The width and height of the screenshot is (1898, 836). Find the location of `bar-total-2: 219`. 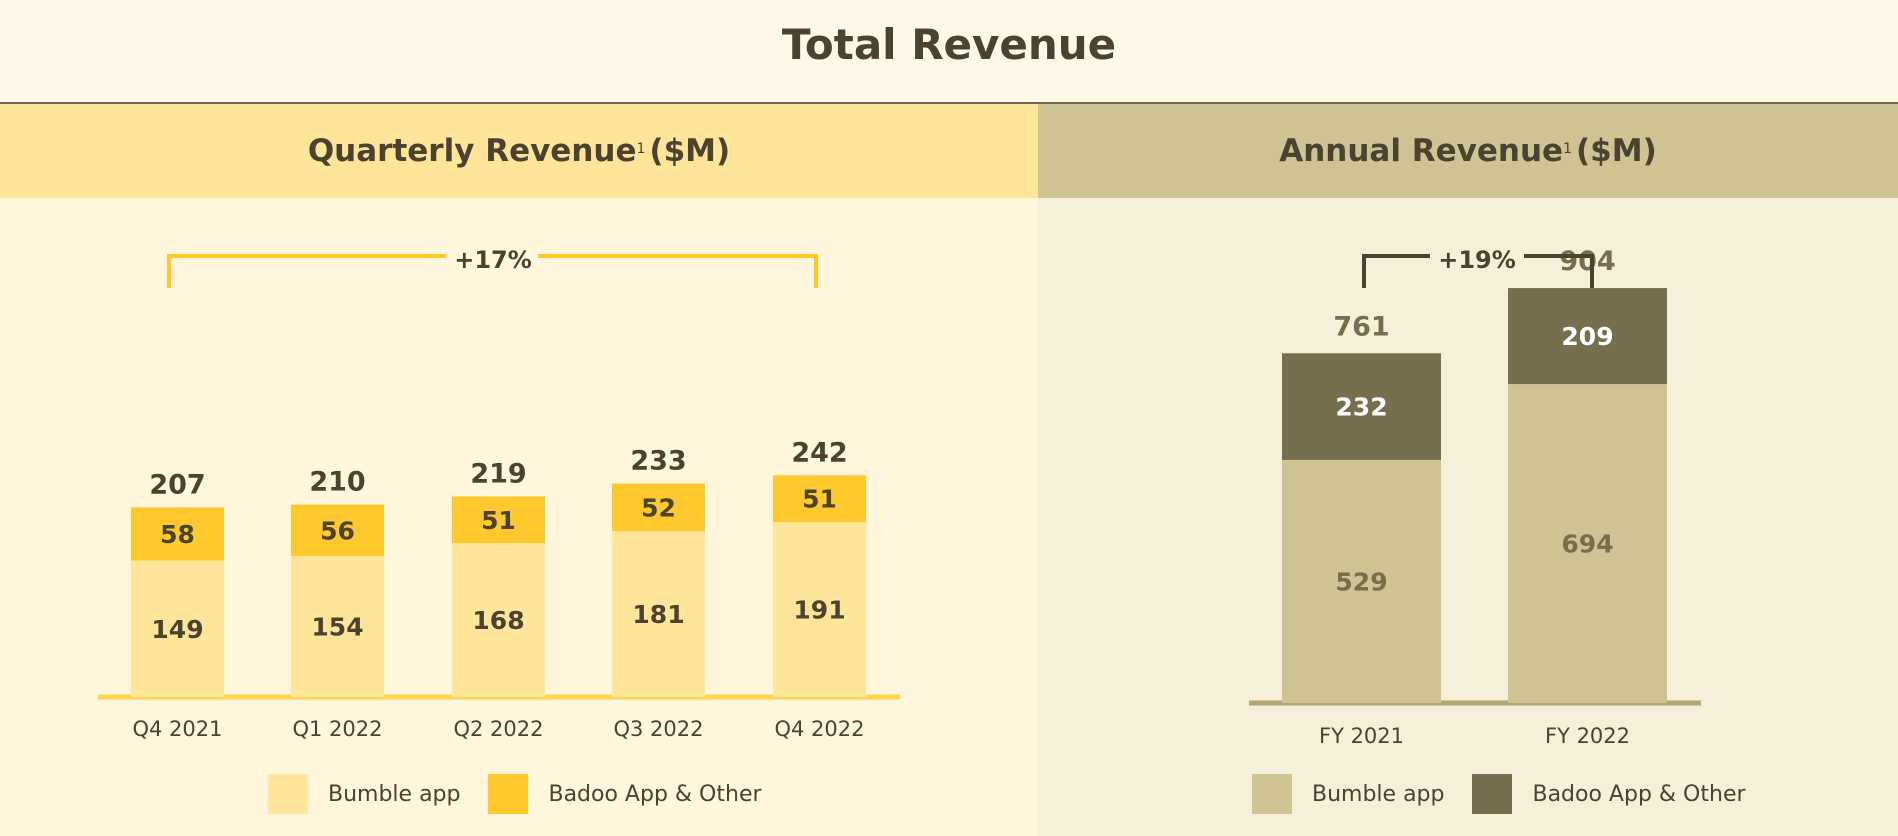

bar-total-2: 219 is located at coordinates (498, 473).